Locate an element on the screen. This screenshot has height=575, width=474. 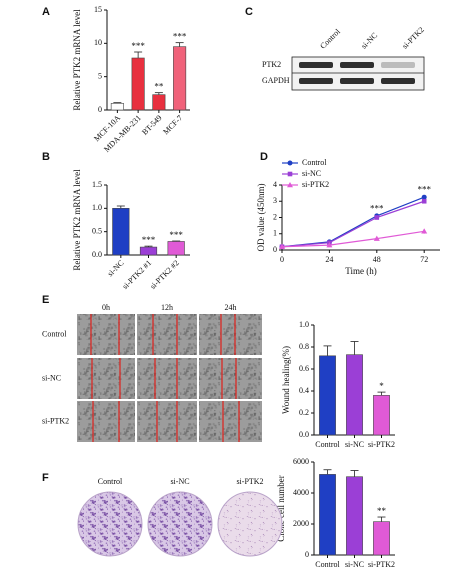
x-tick-label: si-PTK2 #2 is located at coordinates (164, 274).